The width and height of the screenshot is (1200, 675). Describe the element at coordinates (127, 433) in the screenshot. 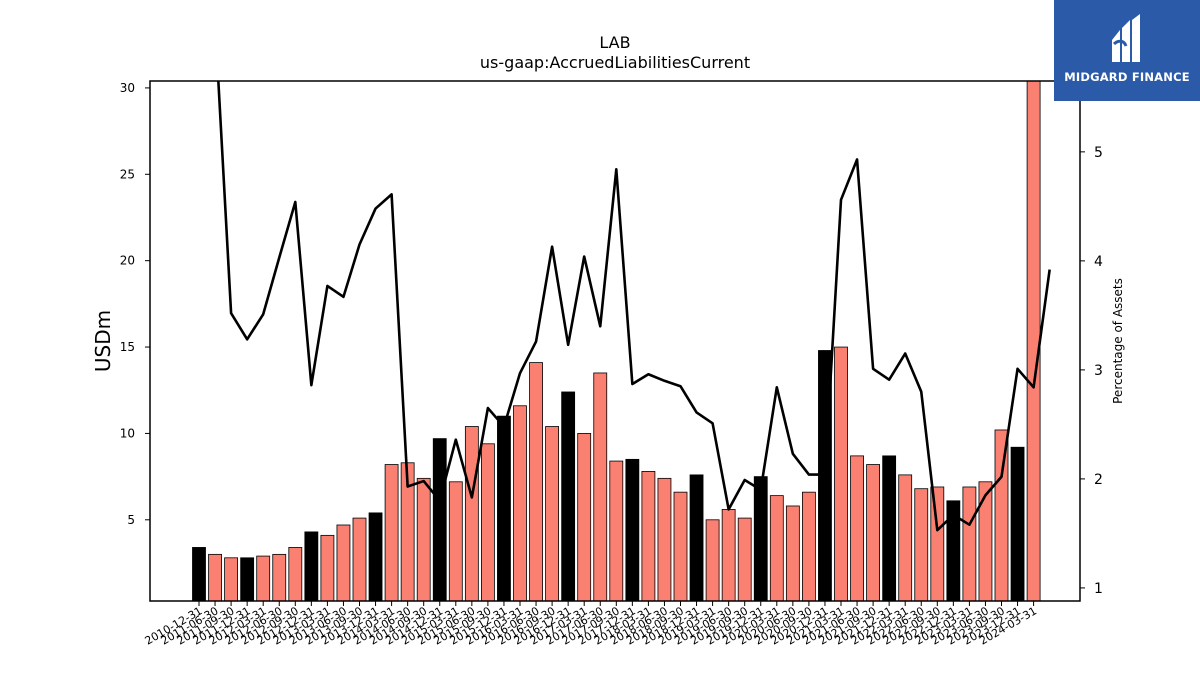

I see `y-tick-label: 10` at that location.